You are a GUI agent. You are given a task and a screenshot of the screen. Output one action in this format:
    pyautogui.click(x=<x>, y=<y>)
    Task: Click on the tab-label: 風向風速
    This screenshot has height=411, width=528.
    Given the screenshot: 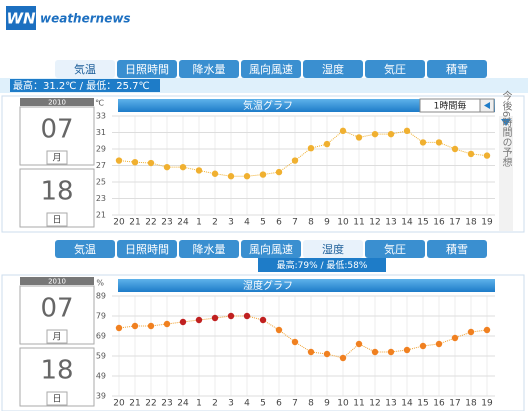 What is the action you would take?
    pyautogui.click(x=271, y=69)
    